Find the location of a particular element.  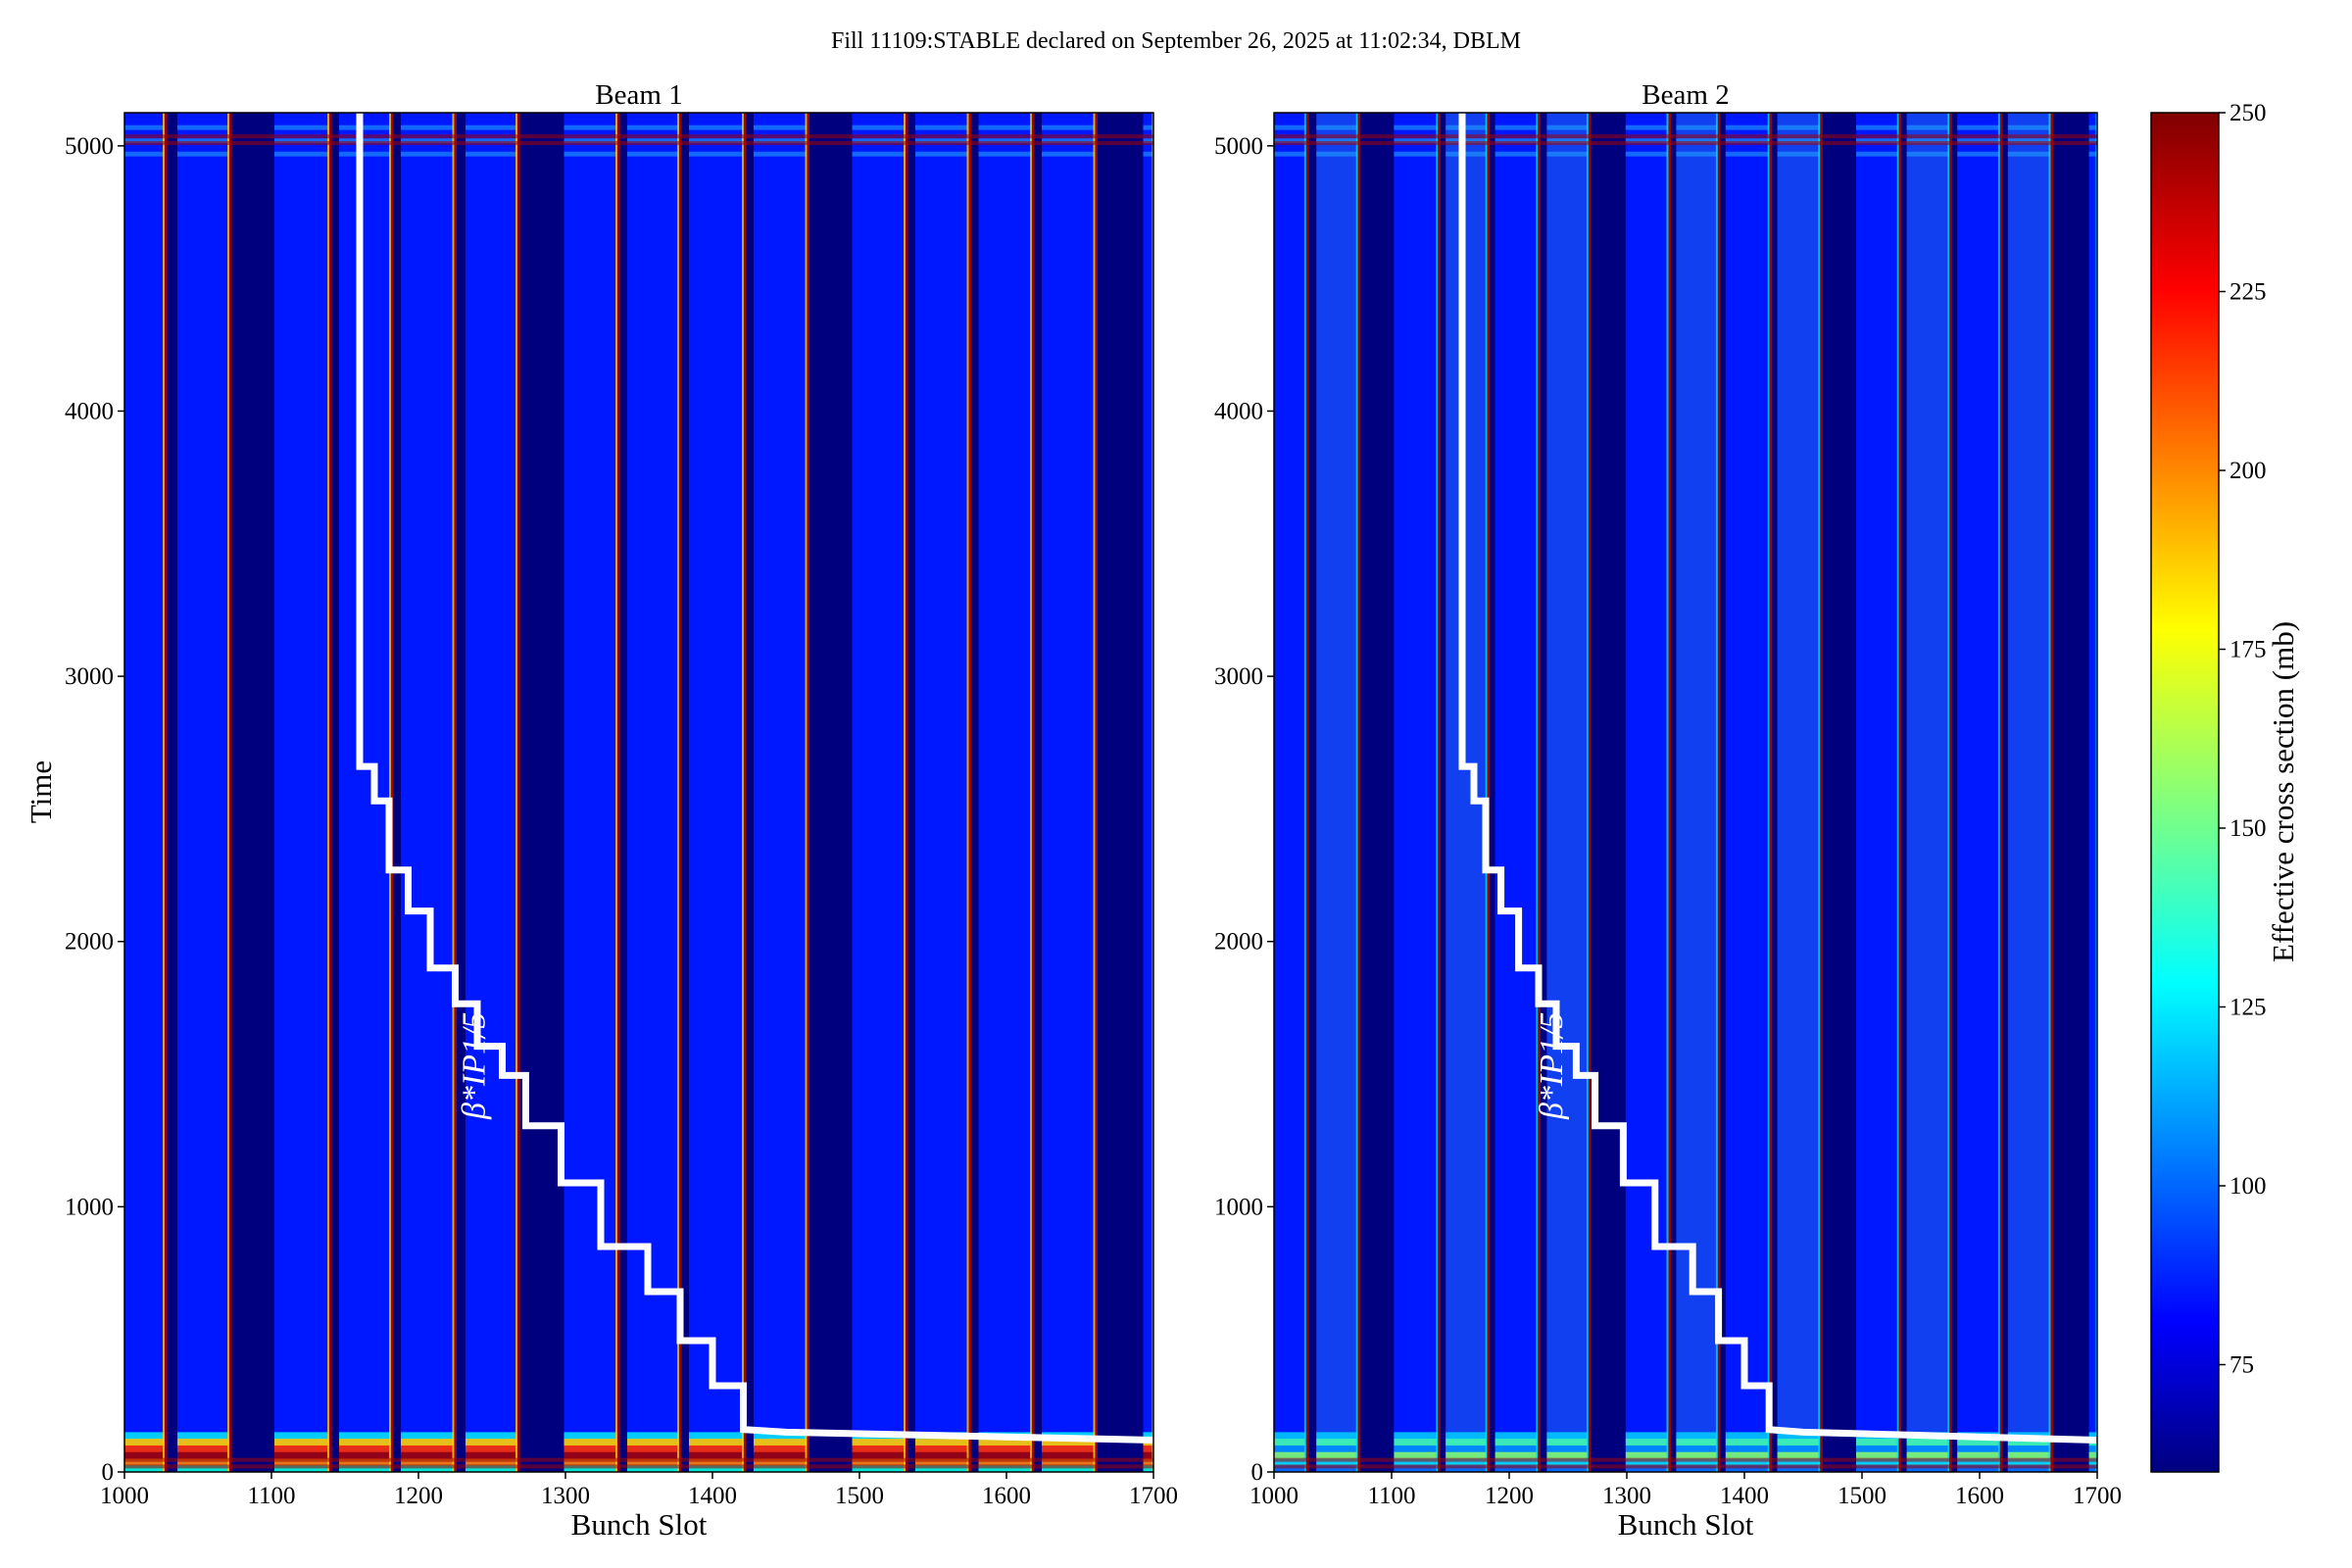

beam2-title: Beam 2 is located at coordinates (1685, 95).